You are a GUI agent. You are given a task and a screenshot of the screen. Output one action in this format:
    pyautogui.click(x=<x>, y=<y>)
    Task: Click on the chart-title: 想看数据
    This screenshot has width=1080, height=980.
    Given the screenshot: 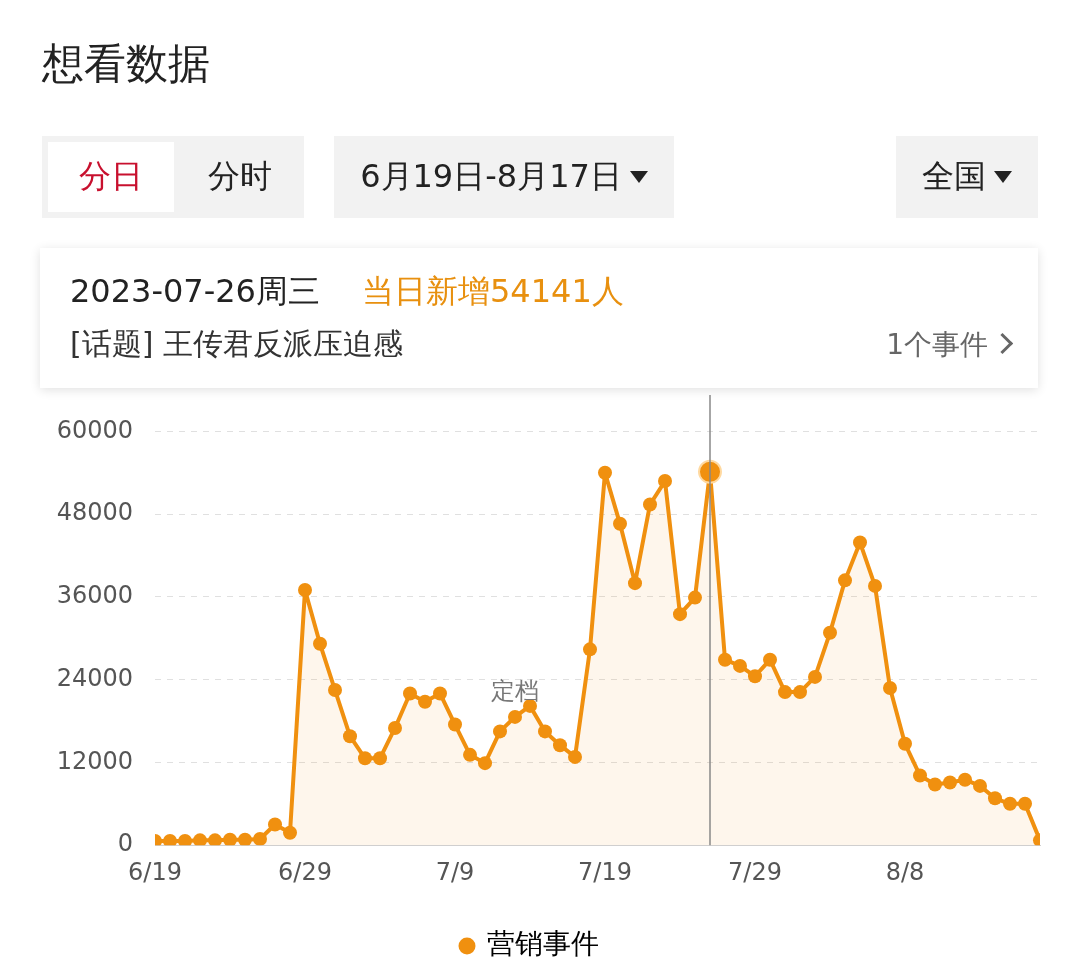 What is the action you would take?
    pyautogui.click(x=126, y=64)
    